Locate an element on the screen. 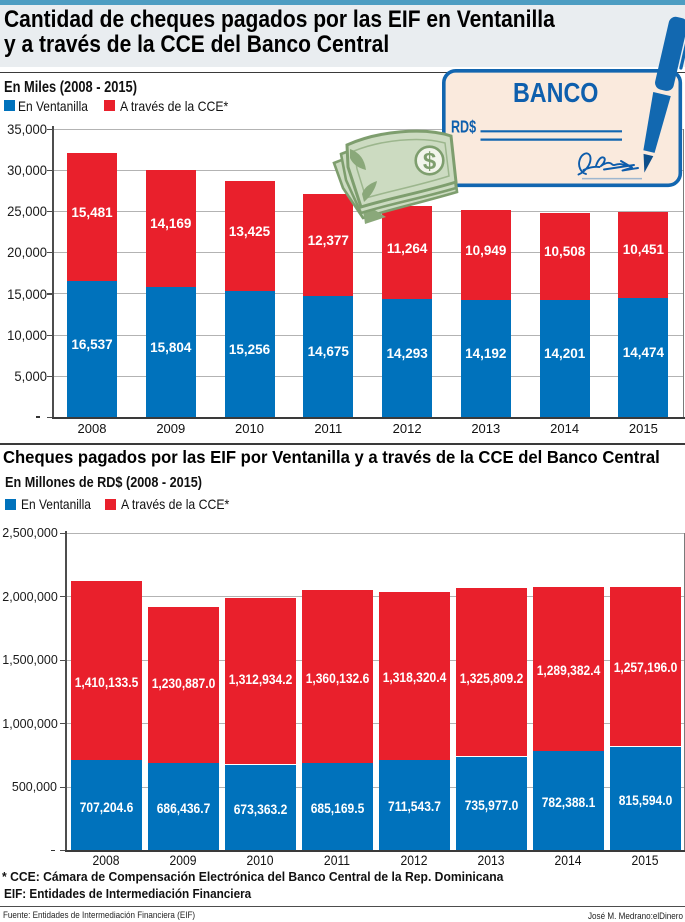  svg-text: BANCO is located at coordinates (555, 93).